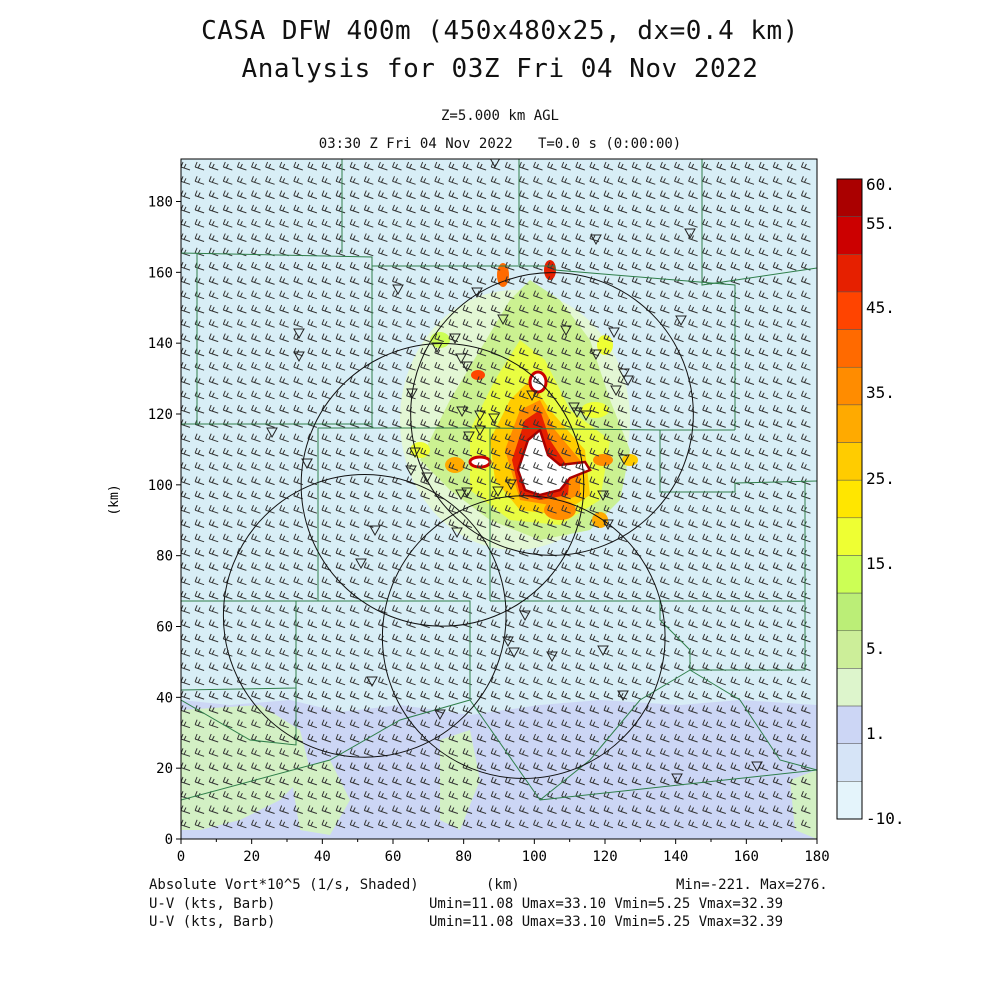 The height and width of the screenshot is (1000, 1000). Describe the element at coordinates (609, 144) in the screenshot. I see `sim-time: T=0.0 s (0:00:00)` at that location.